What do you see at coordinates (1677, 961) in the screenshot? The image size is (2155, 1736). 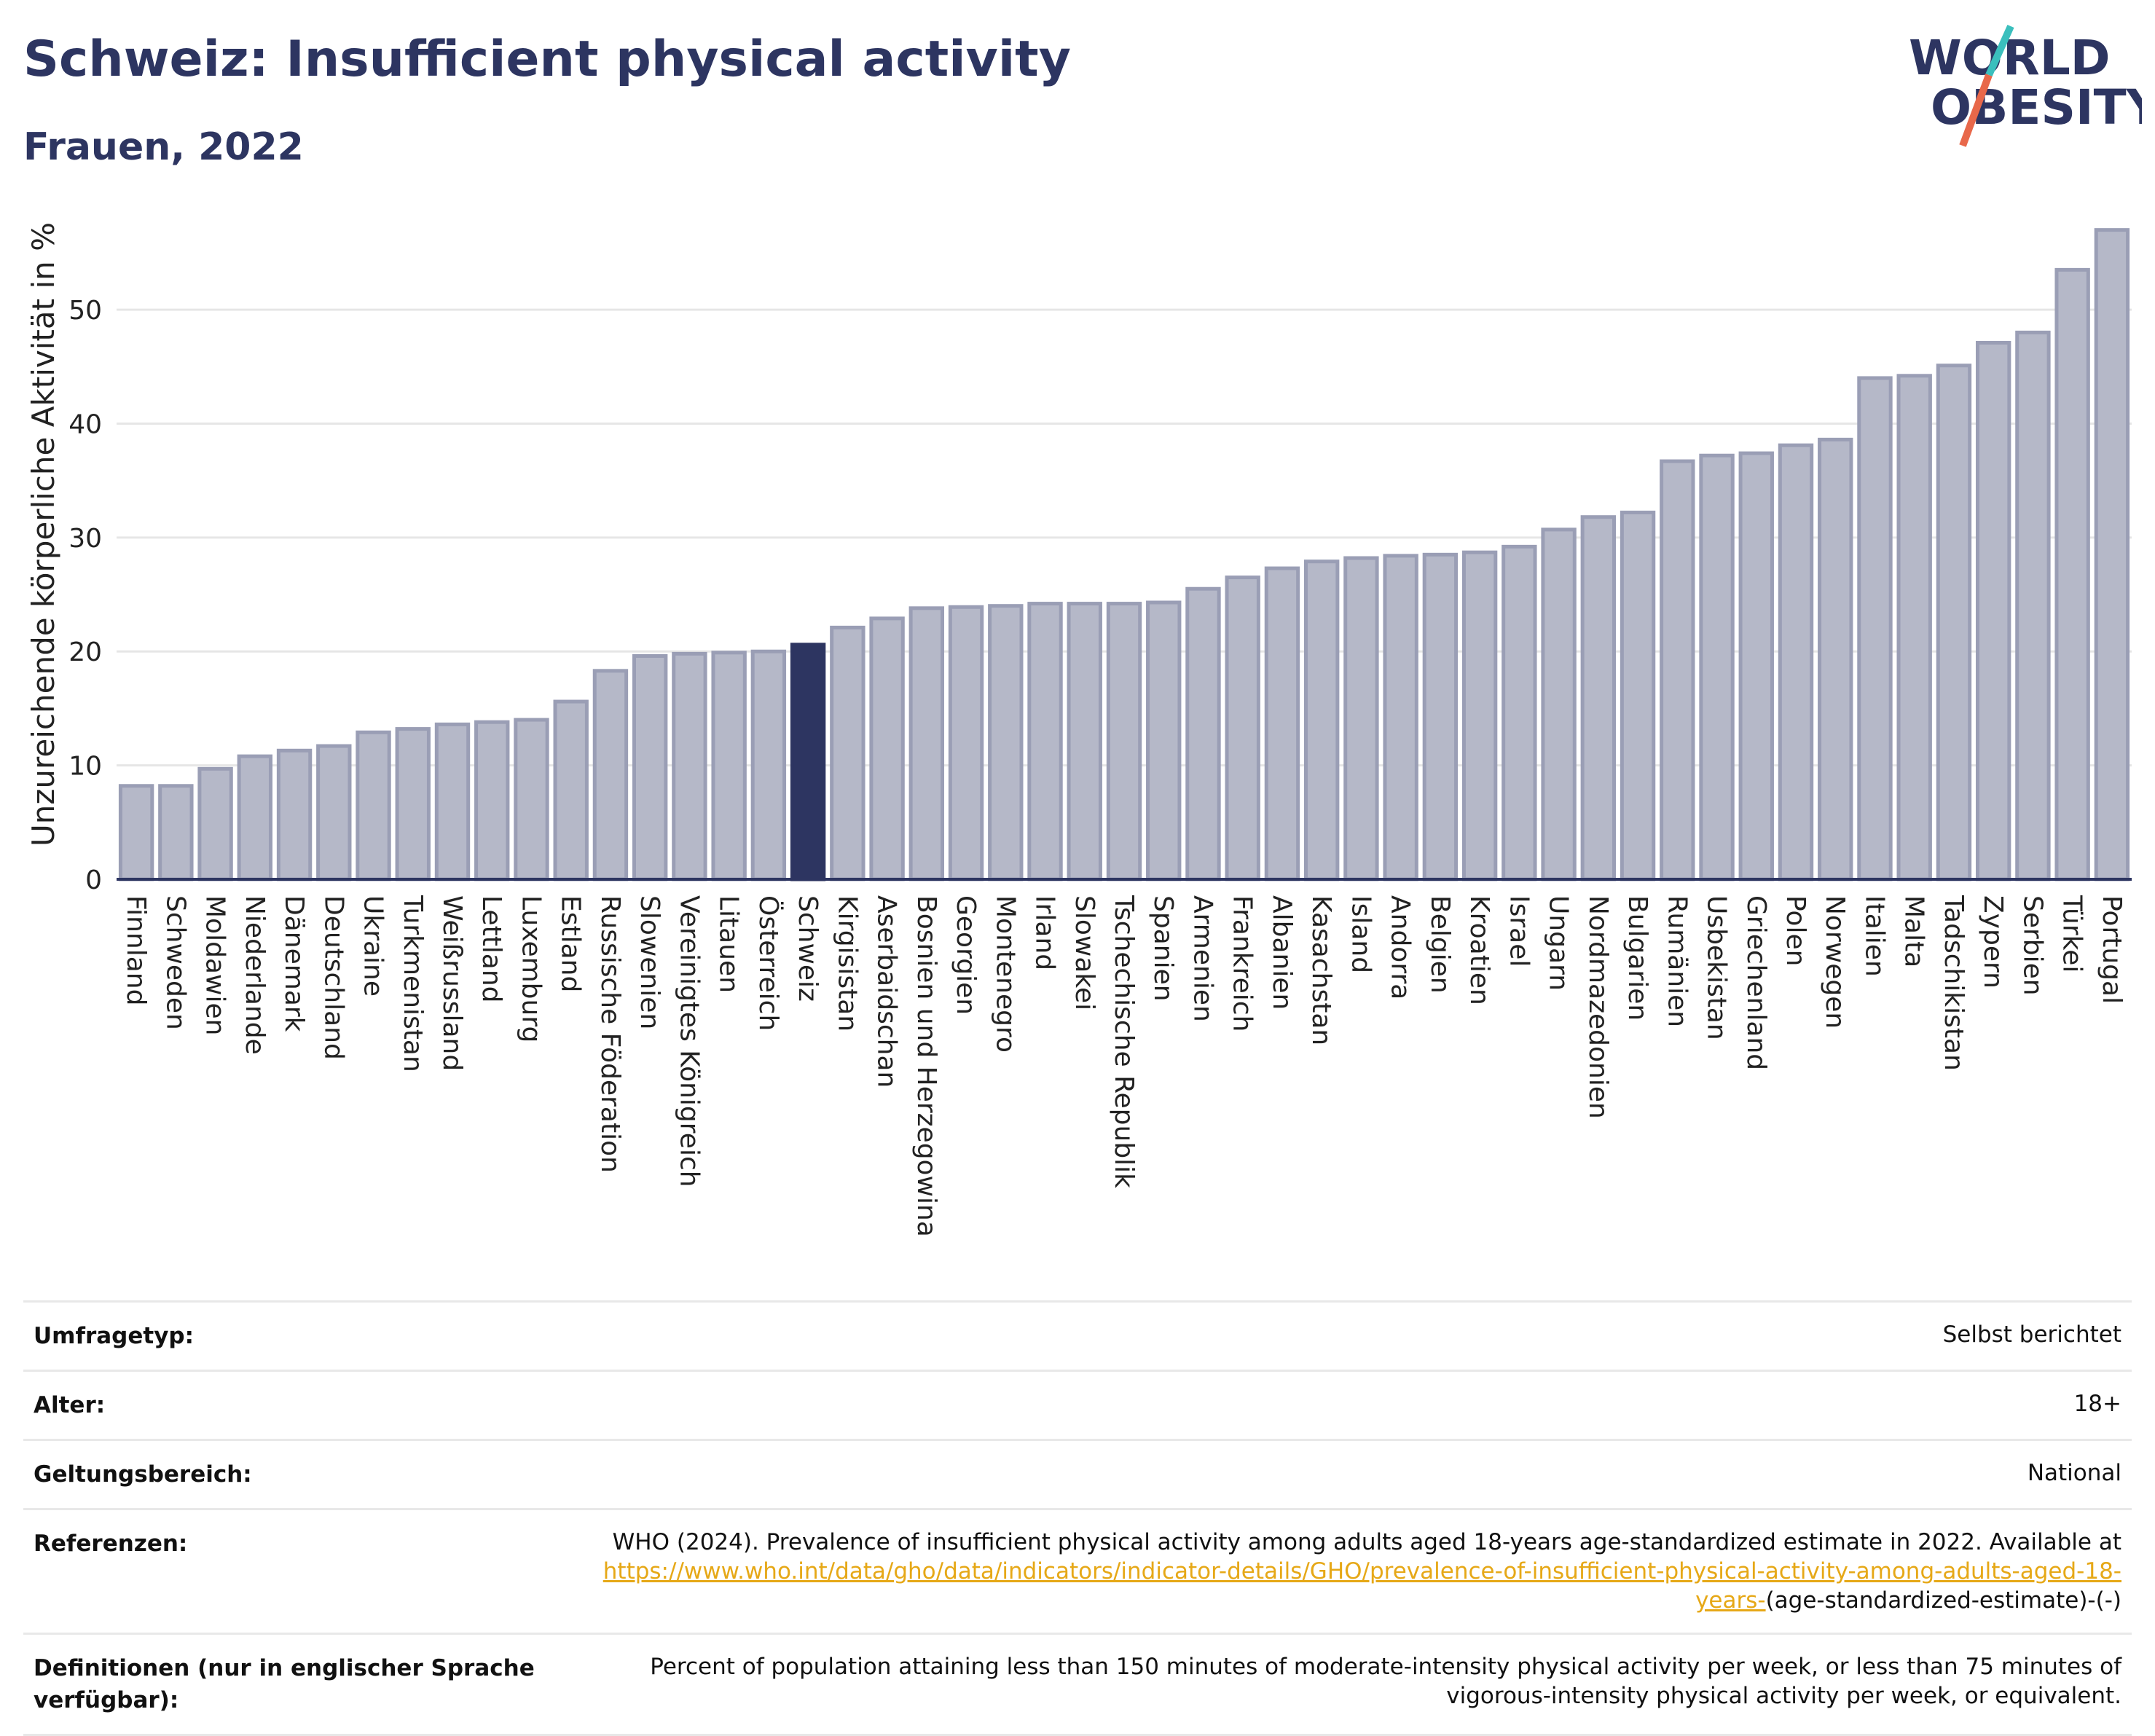 I see `x-tick-label: Rumänien` at bounding box center [1677, 961].